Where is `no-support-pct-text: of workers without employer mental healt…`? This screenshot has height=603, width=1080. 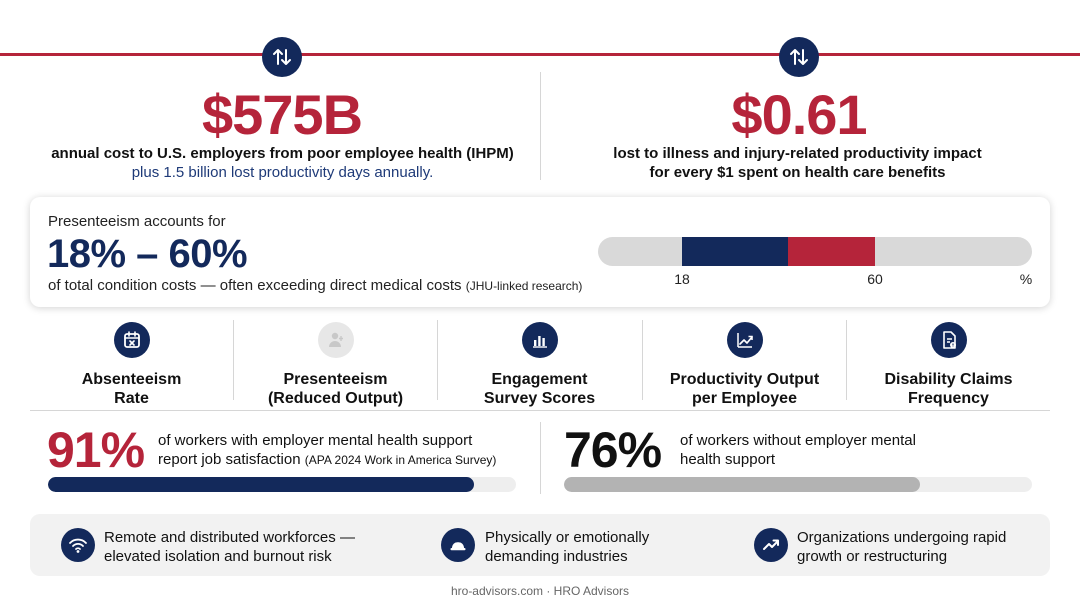
no-support-pct-text: of workers without employer mental healt… is located at coordinates (798, 450).